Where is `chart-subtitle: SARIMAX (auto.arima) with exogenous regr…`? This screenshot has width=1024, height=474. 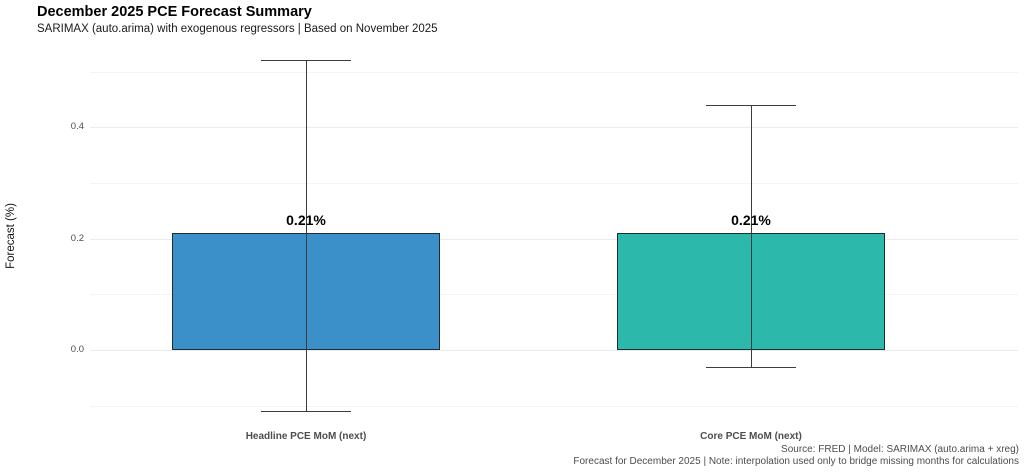 chart-subtitle: SARIMAX (auto.arima) with exogenous regr… is located at coordinates (237, 29).